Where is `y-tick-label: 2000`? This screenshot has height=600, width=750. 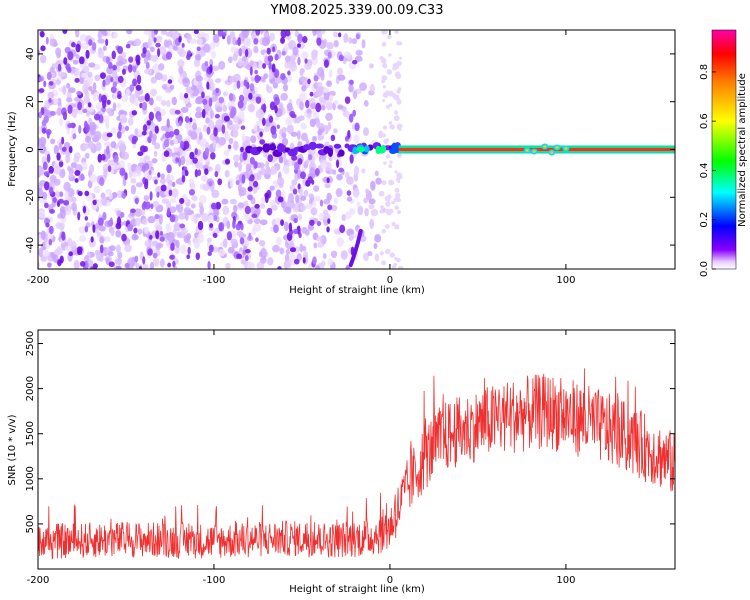 y-tick-label: 2000 is located at coordinates (30, 388).